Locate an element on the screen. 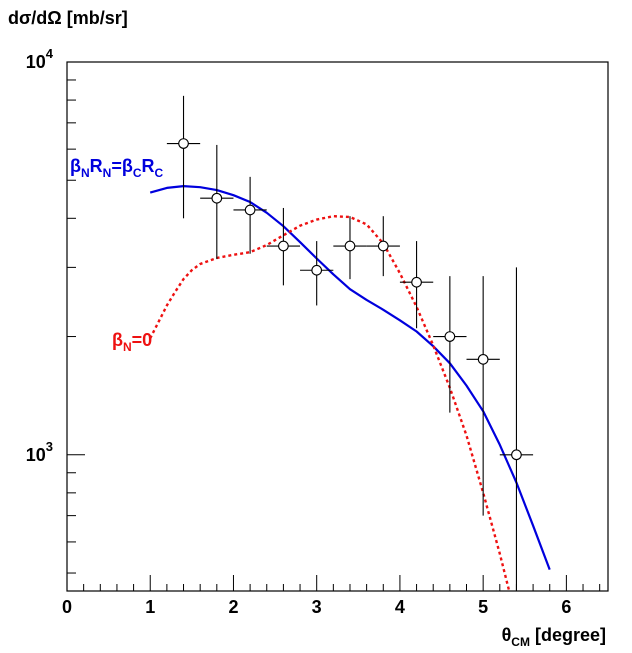  label-eq-beta: =β is located at coordinates (122, 166).